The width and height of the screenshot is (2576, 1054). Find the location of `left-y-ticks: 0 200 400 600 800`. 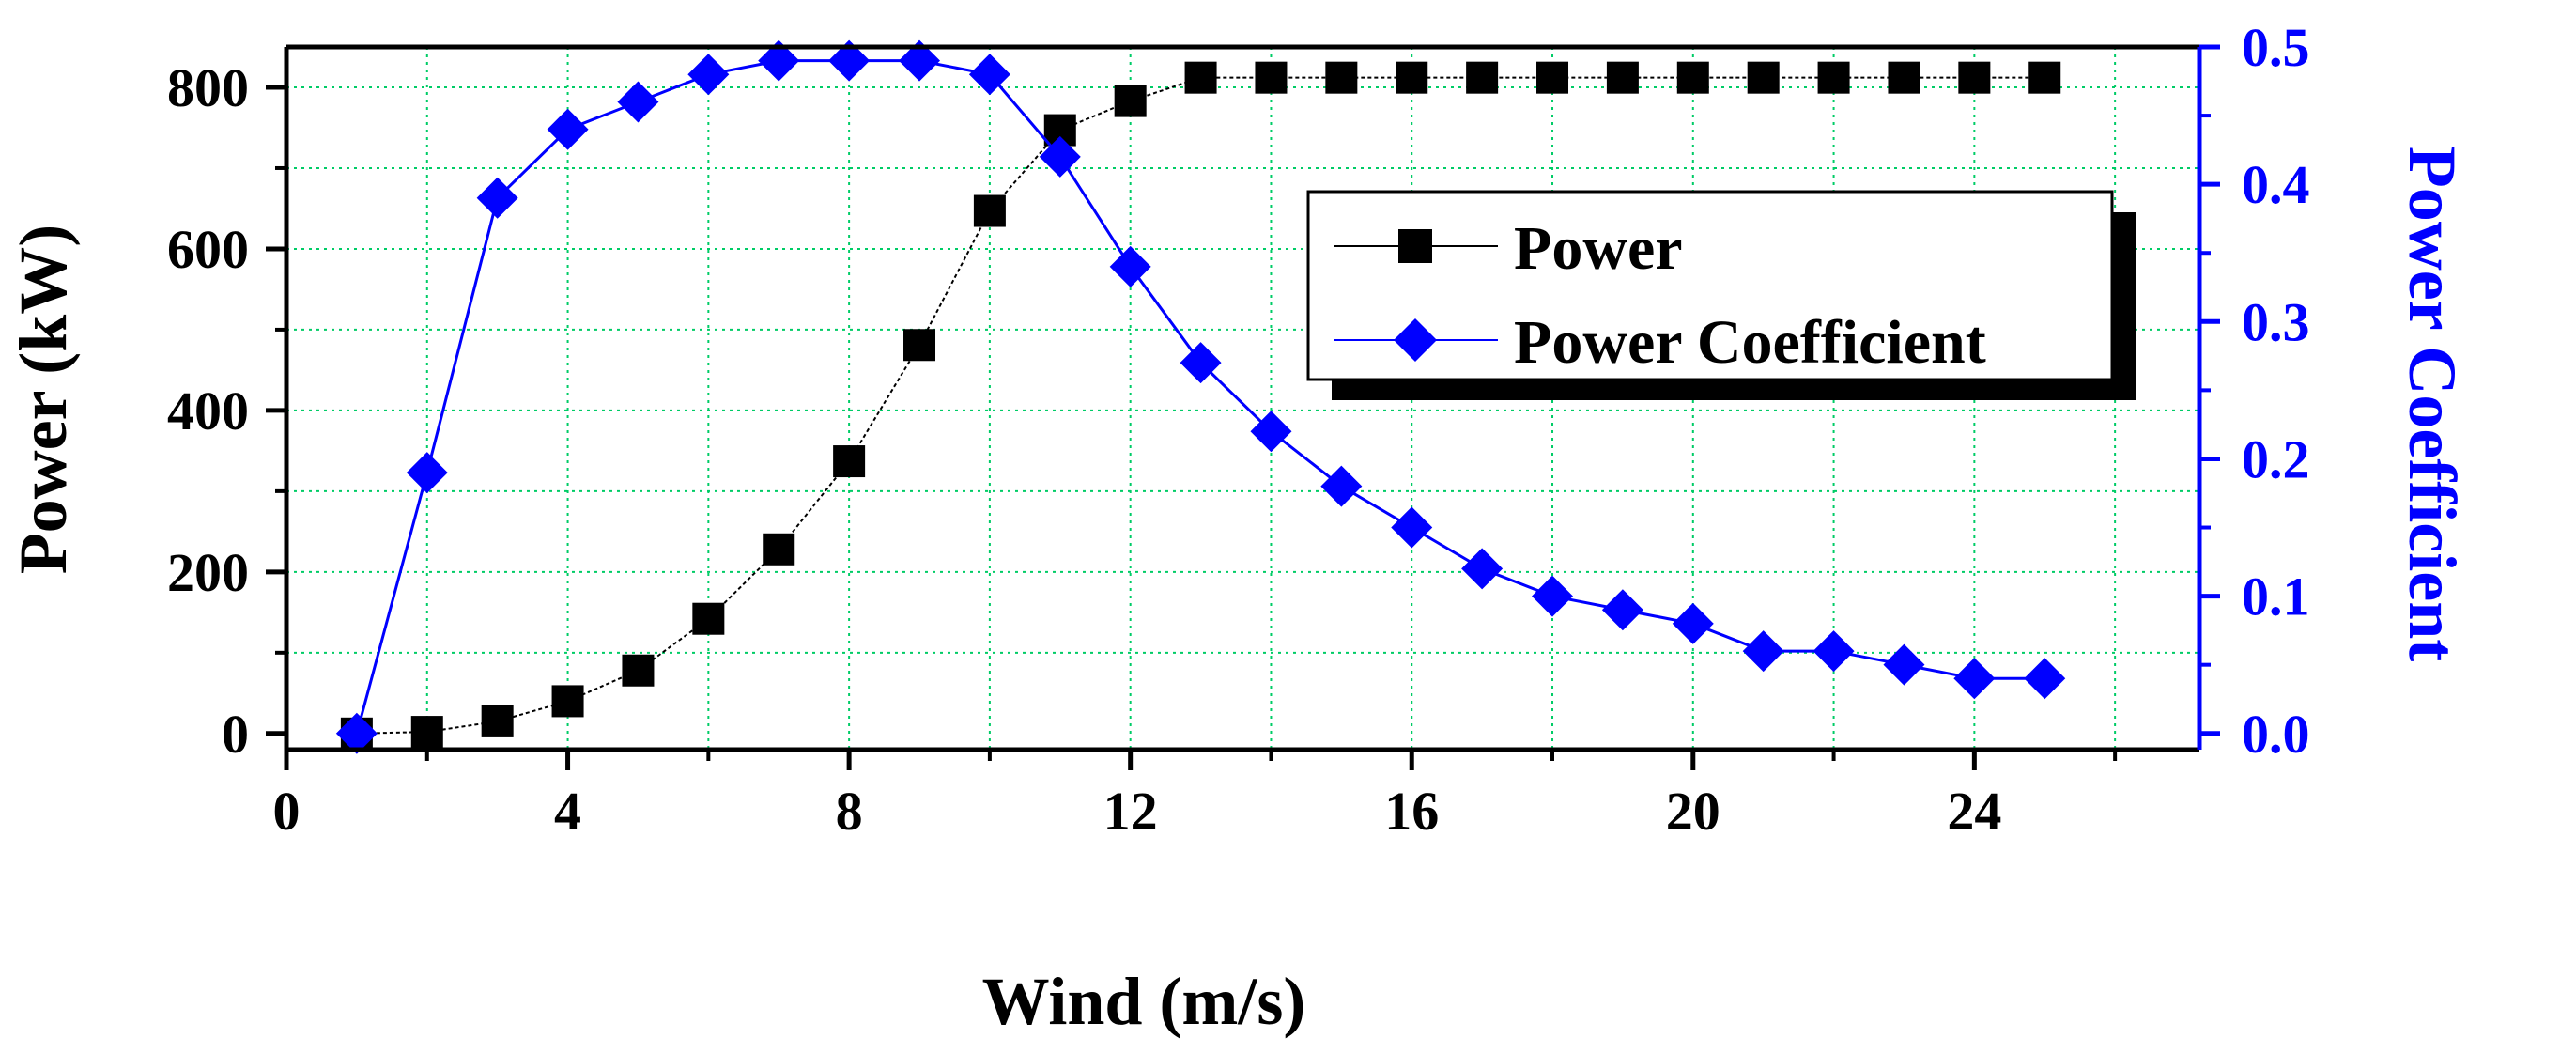

left-y-ticks: 0 200 400 600 800 is located at coordinates (226, 411).